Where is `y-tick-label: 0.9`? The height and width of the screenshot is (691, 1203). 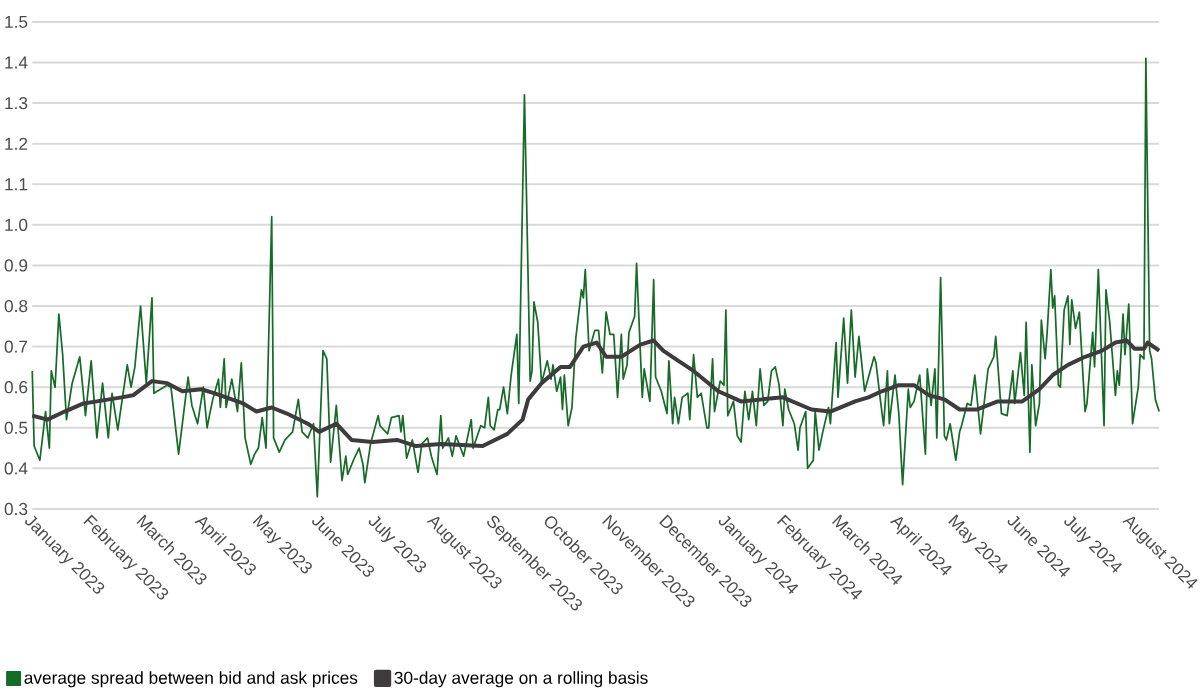 y-tick-label: 0.9 is located at coordinates (16, 265).